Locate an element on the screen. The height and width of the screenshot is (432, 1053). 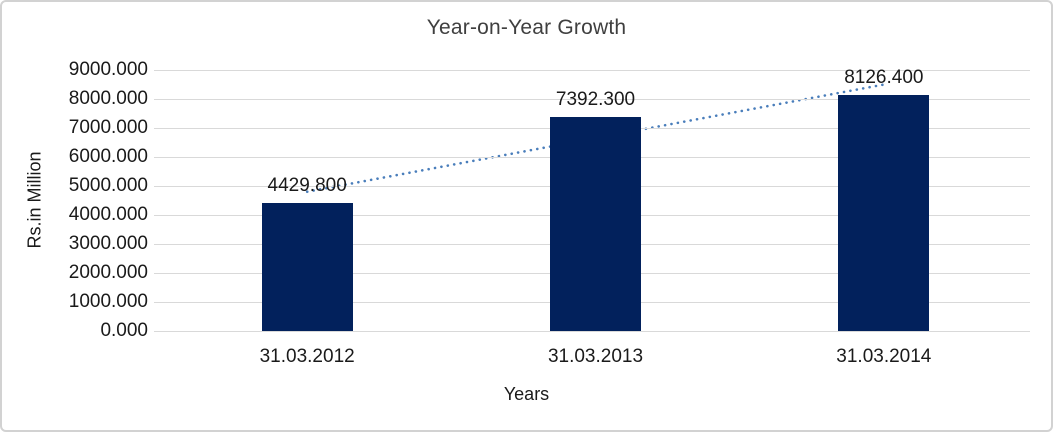
bar-data-label: 4429.800 is located at coordinates (307, 185).